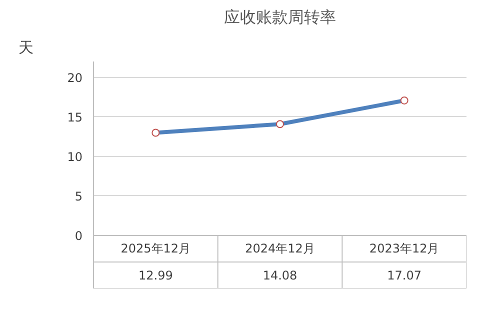  I want to click on x-tick-label: 2024年12月, so click(280, 249).